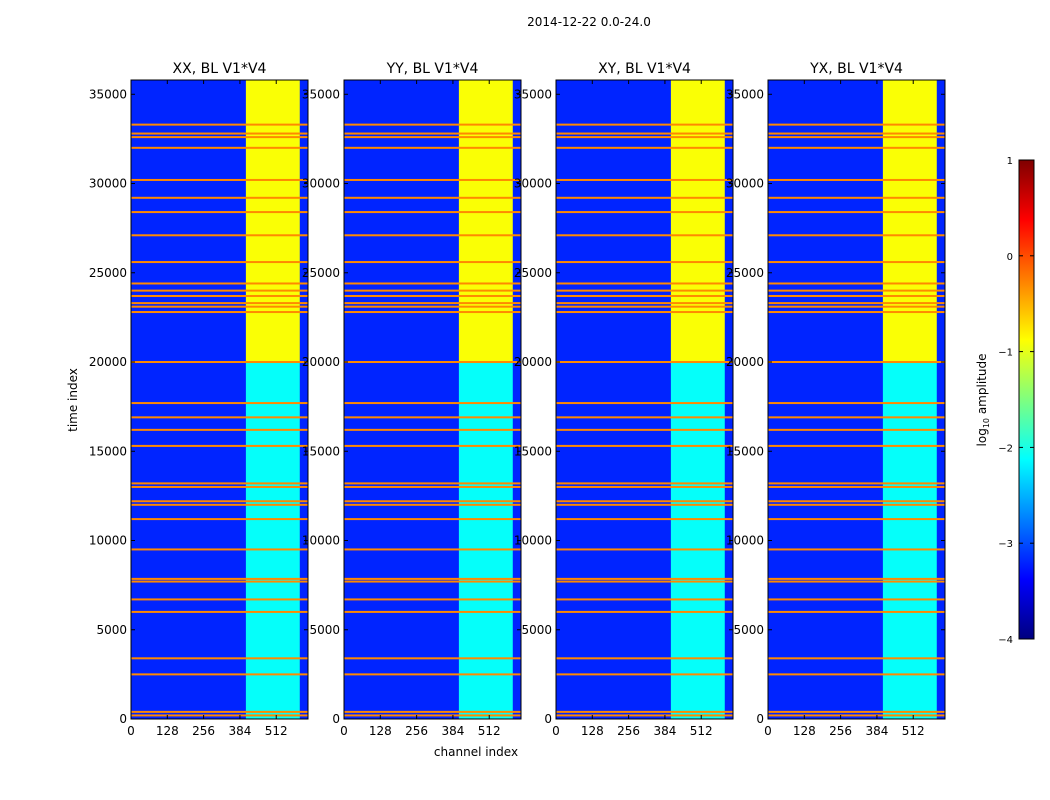 The image size is (1050, 800). I want to click on y-tick-label: 30000, so click(108, 184).